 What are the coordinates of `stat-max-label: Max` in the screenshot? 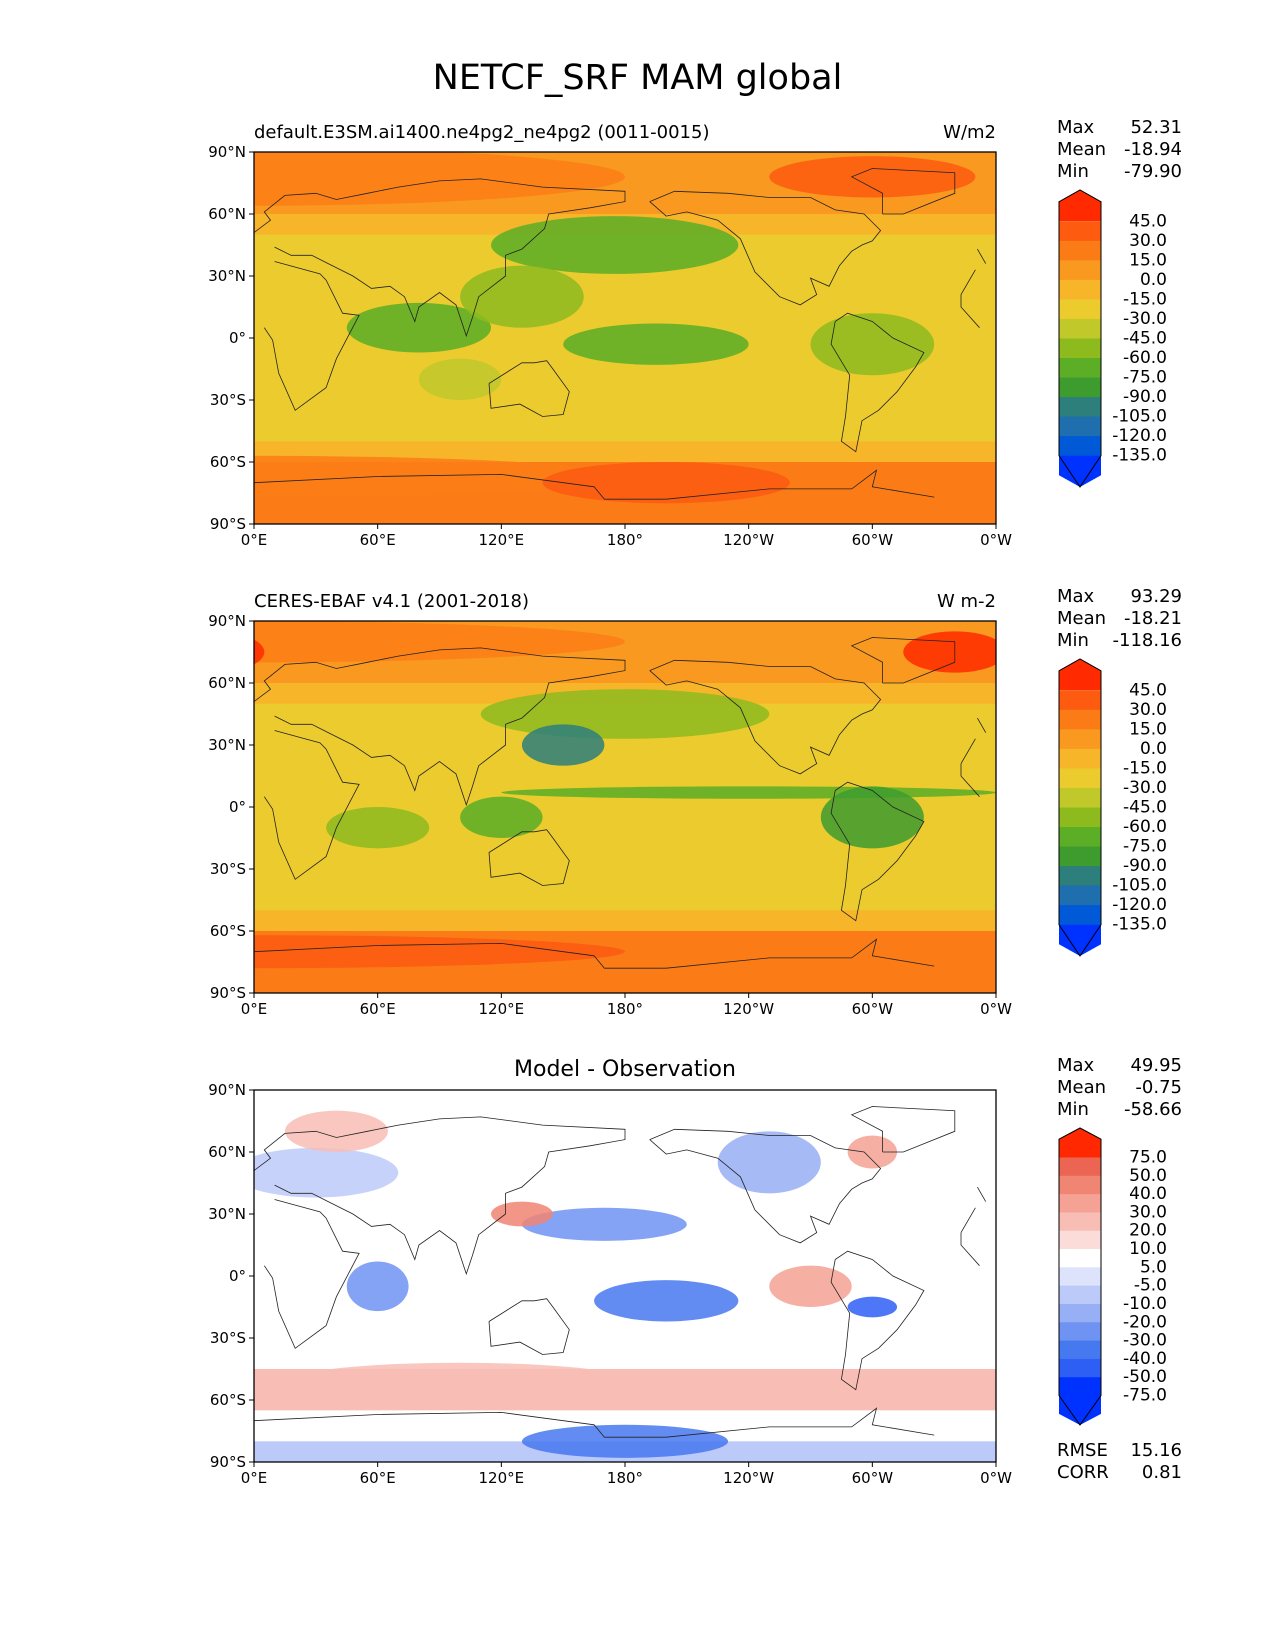 It's located at (1076, 127).